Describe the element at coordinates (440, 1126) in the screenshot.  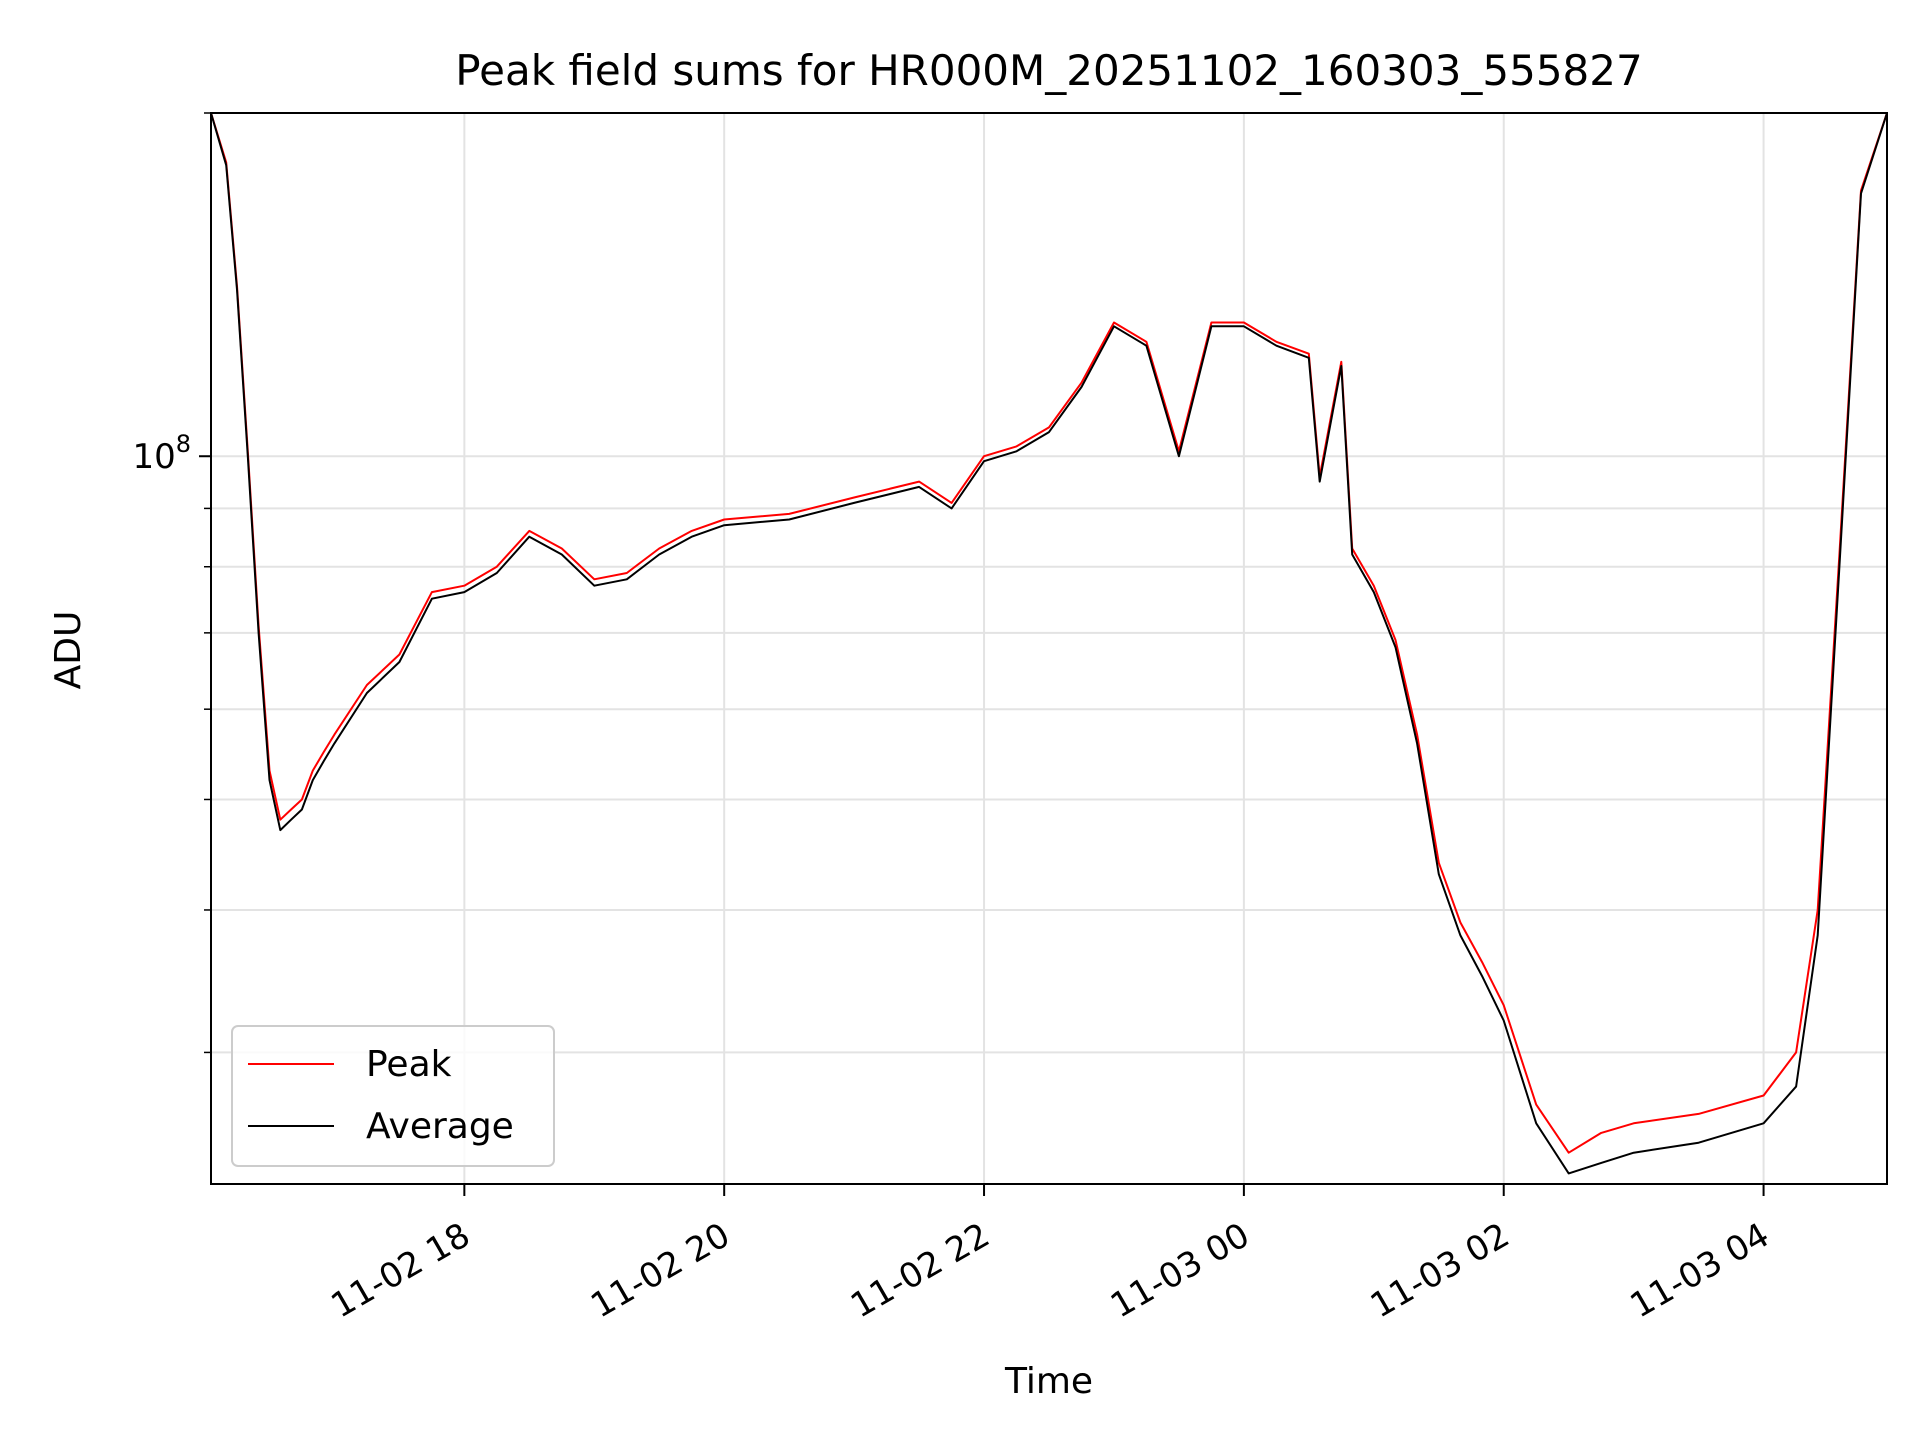
I see `legend-label-average: Average` at that location.